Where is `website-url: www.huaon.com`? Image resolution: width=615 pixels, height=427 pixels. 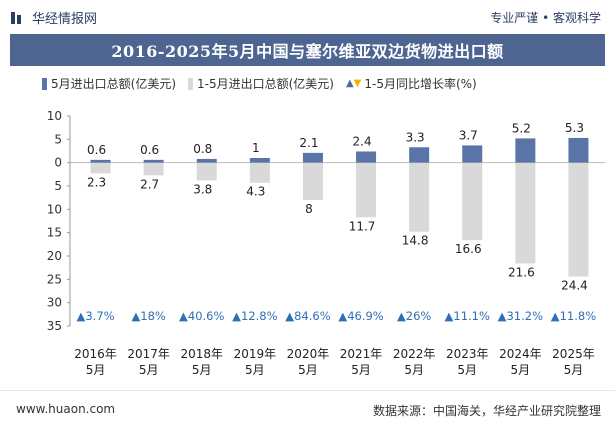
website-url: www.huaon.com is located at coordinates (66, 409).